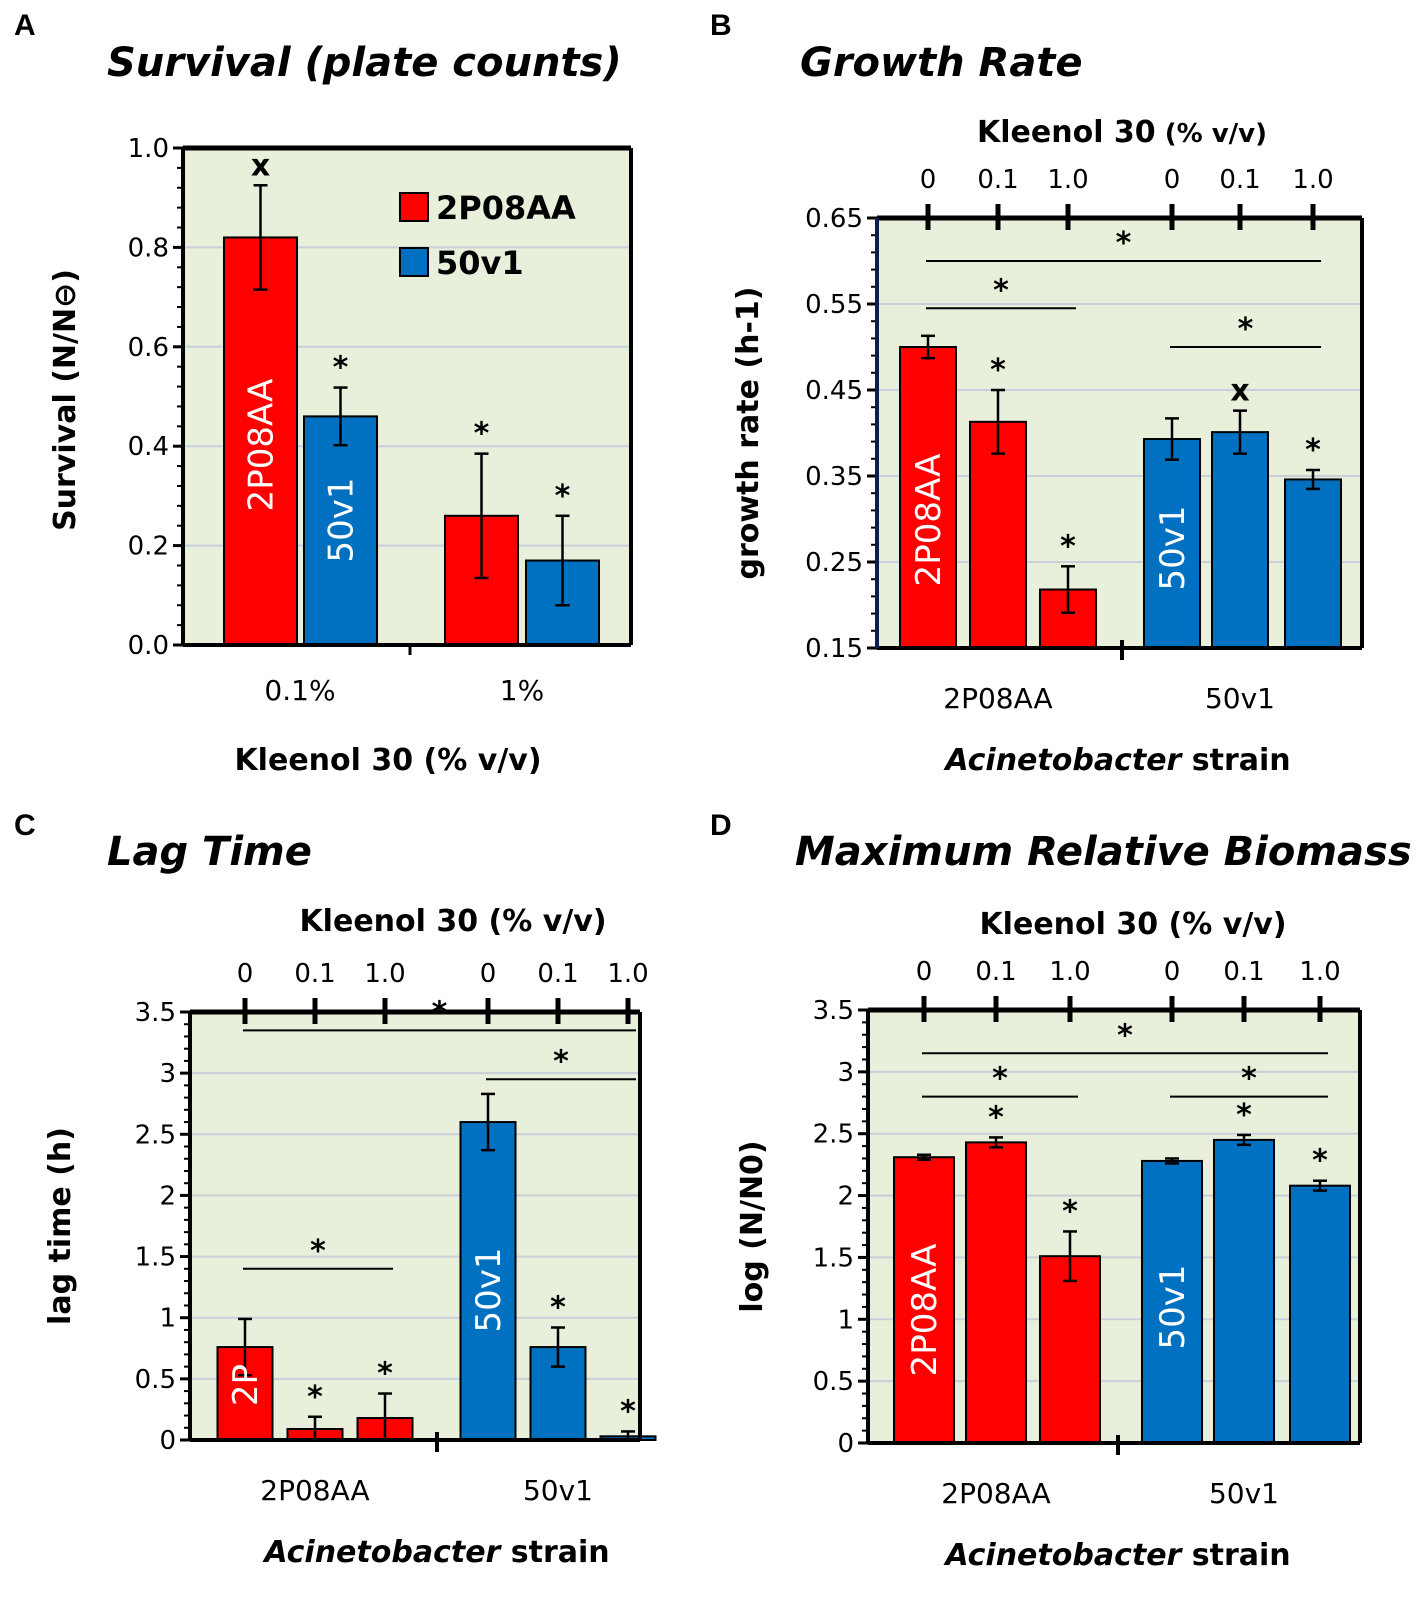 This screenshot has width=1421, height=1612. I want to click on chart-title: Growth Rate, so click(941, 63).